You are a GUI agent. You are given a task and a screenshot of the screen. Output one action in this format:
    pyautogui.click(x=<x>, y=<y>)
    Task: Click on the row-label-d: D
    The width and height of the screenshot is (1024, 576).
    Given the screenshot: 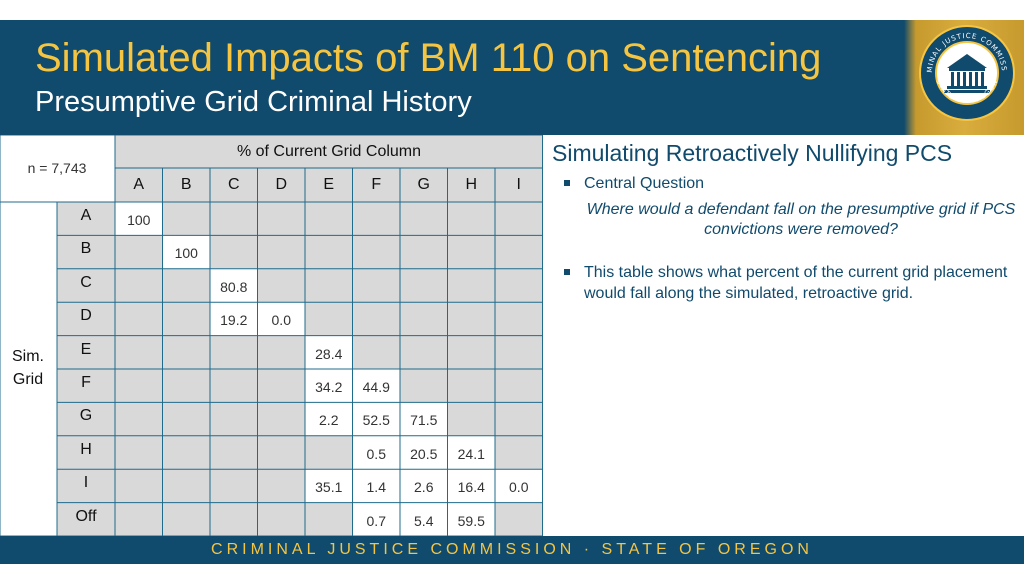 What is the action you would take?
    pyautogui.click(x=86, y=316)
    